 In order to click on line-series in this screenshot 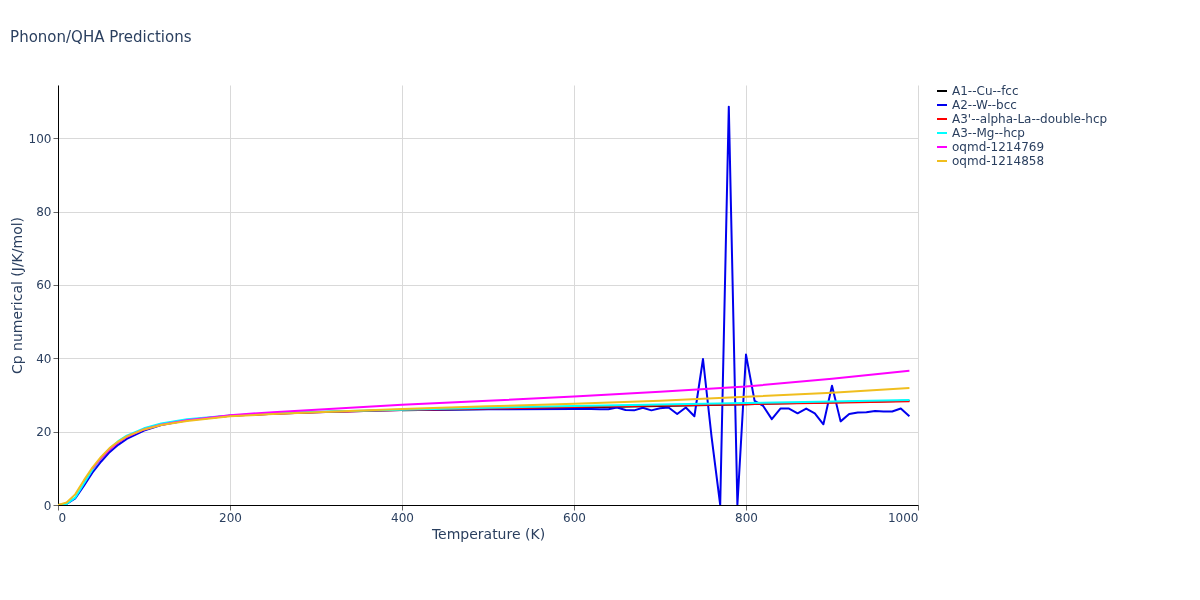, I will do `click(501, 419)`.